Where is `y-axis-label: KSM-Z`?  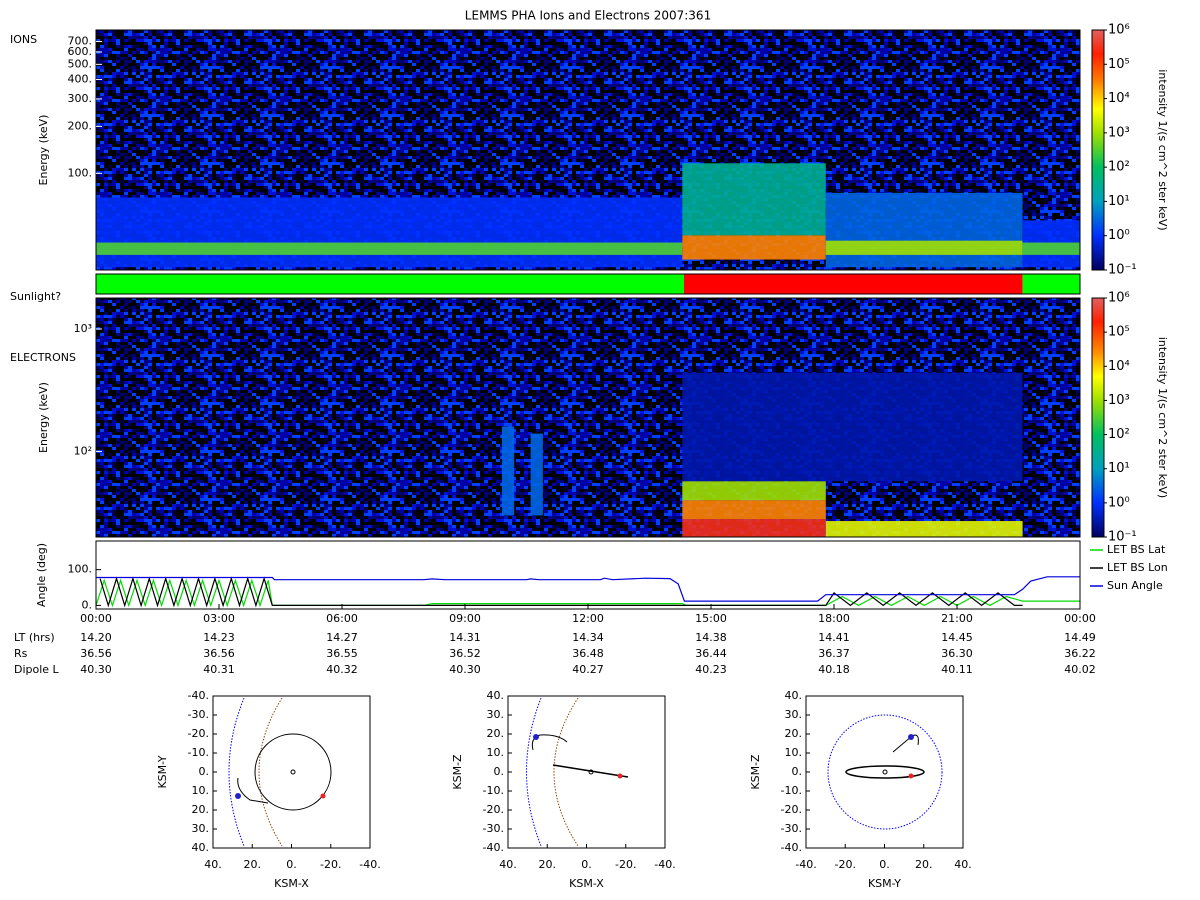 y-axis-label: KSM-Z is located at coordinates (457, 772).